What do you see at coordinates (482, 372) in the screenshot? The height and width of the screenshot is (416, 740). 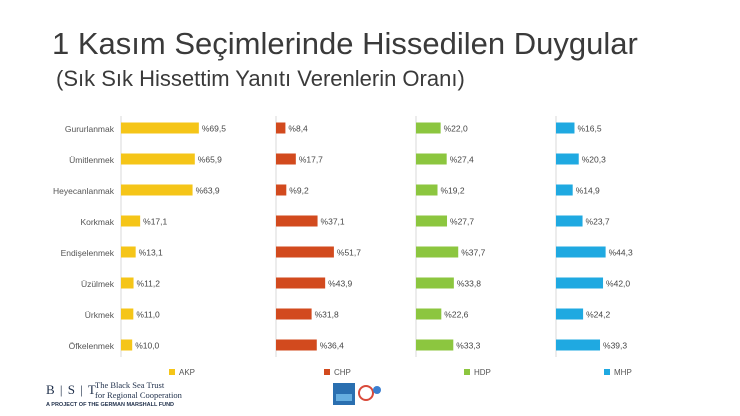 I see `legend-label: HDP` at bounding box center [482, 372].